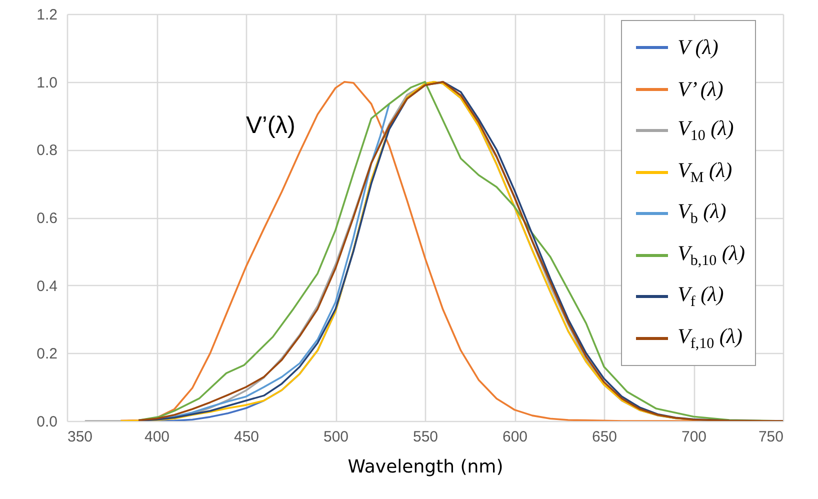 This screenshot has height=499, width=818. What do you see at coordinates (515, 437) in the screenshot?
I see `x-tick-label: 600` at bounding box center [515, 437].